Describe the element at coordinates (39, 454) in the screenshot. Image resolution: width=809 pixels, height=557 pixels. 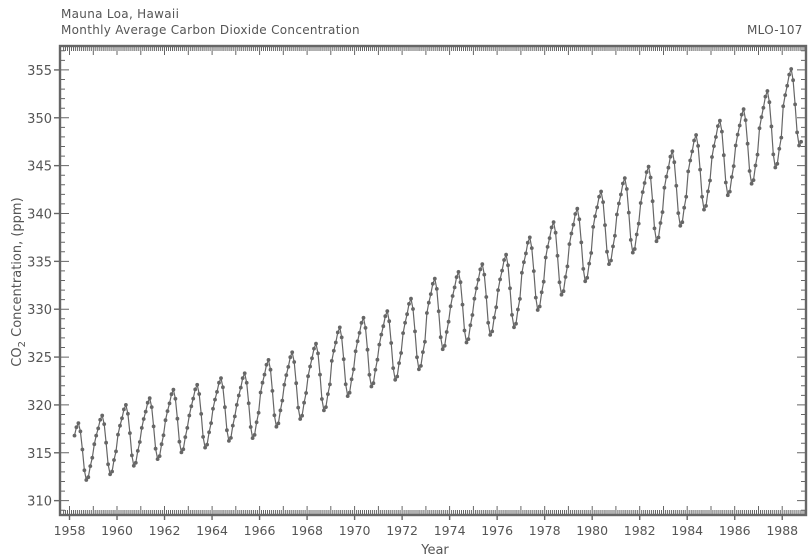
I see `y-tick-label: 315` at that location.